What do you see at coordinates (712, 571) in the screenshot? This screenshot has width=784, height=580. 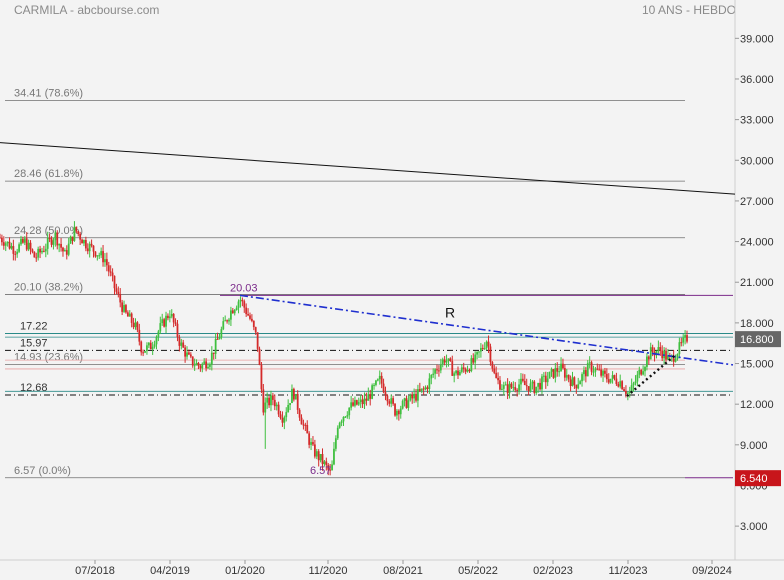 I see `x-tick-label: 09/2024` at bounding box center [712, 571].